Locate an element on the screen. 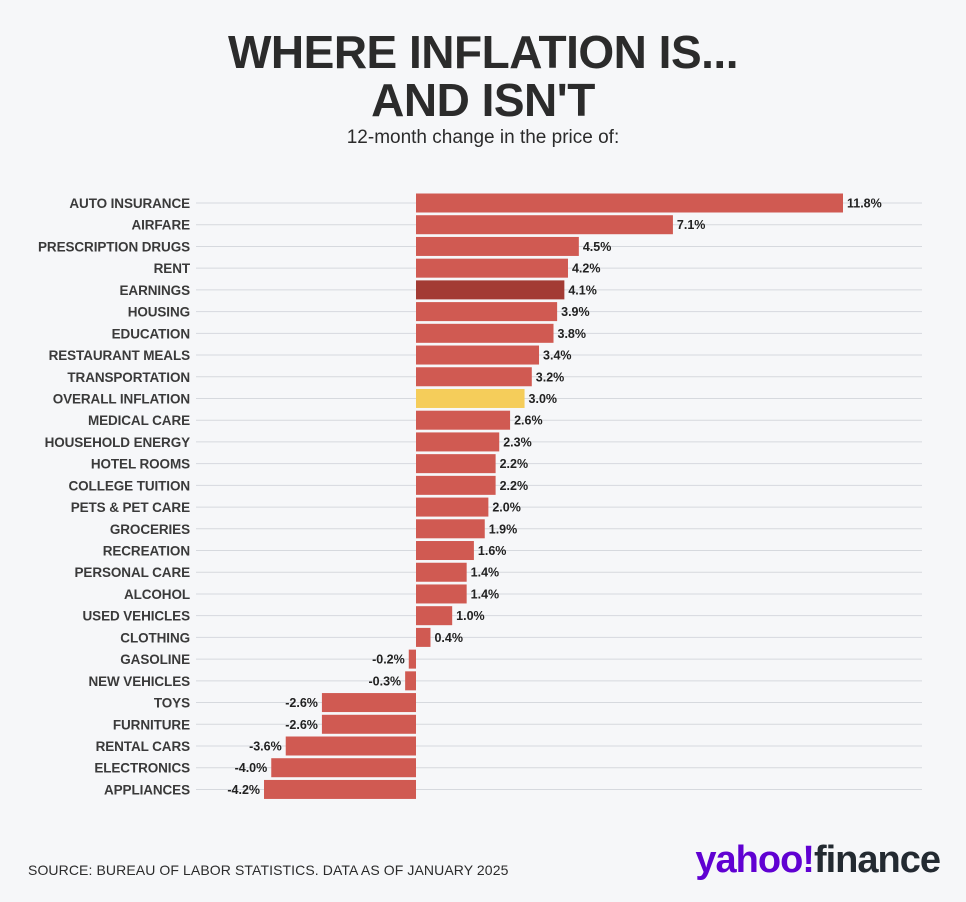  bar-alcohol is located at coordinates (441, 594).